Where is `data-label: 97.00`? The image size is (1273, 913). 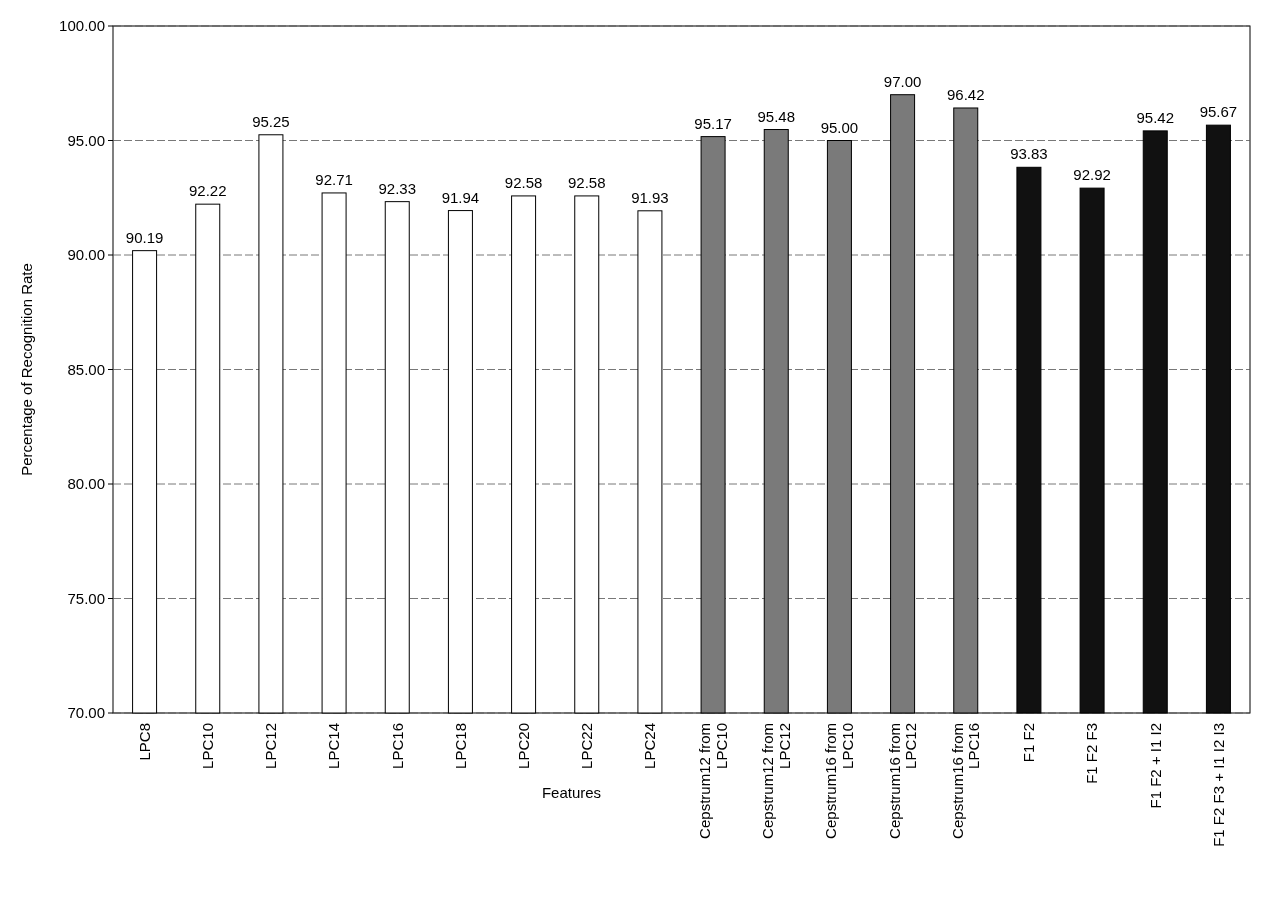
data-label: 97.00 is located at coordinates (902, 81).